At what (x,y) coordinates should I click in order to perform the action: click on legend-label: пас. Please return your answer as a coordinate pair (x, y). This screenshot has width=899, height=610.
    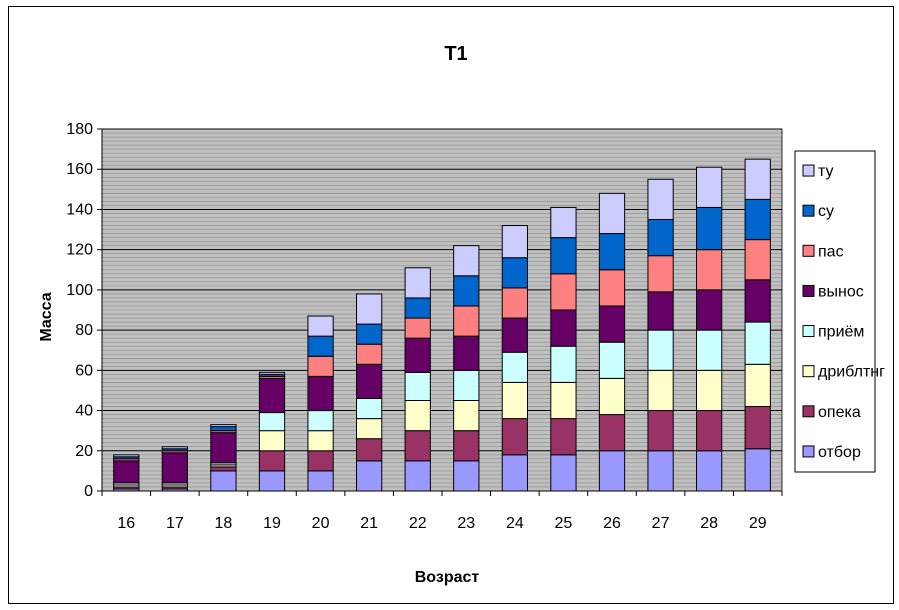
    Looking at the image, I should click on (831, 251).